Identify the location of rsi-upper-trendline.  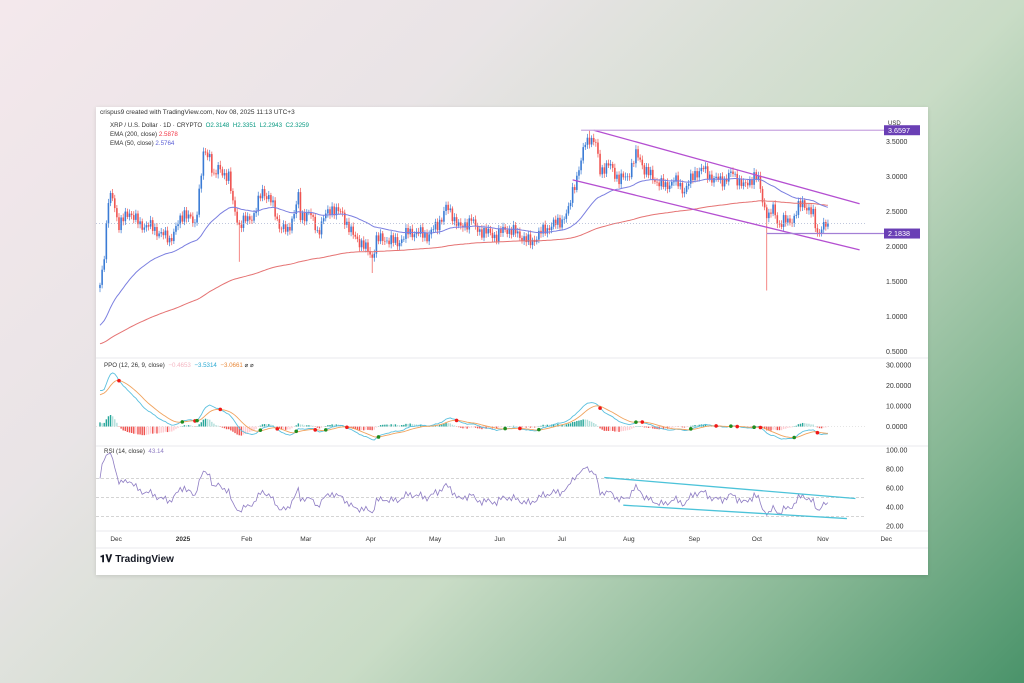
(730, 488).